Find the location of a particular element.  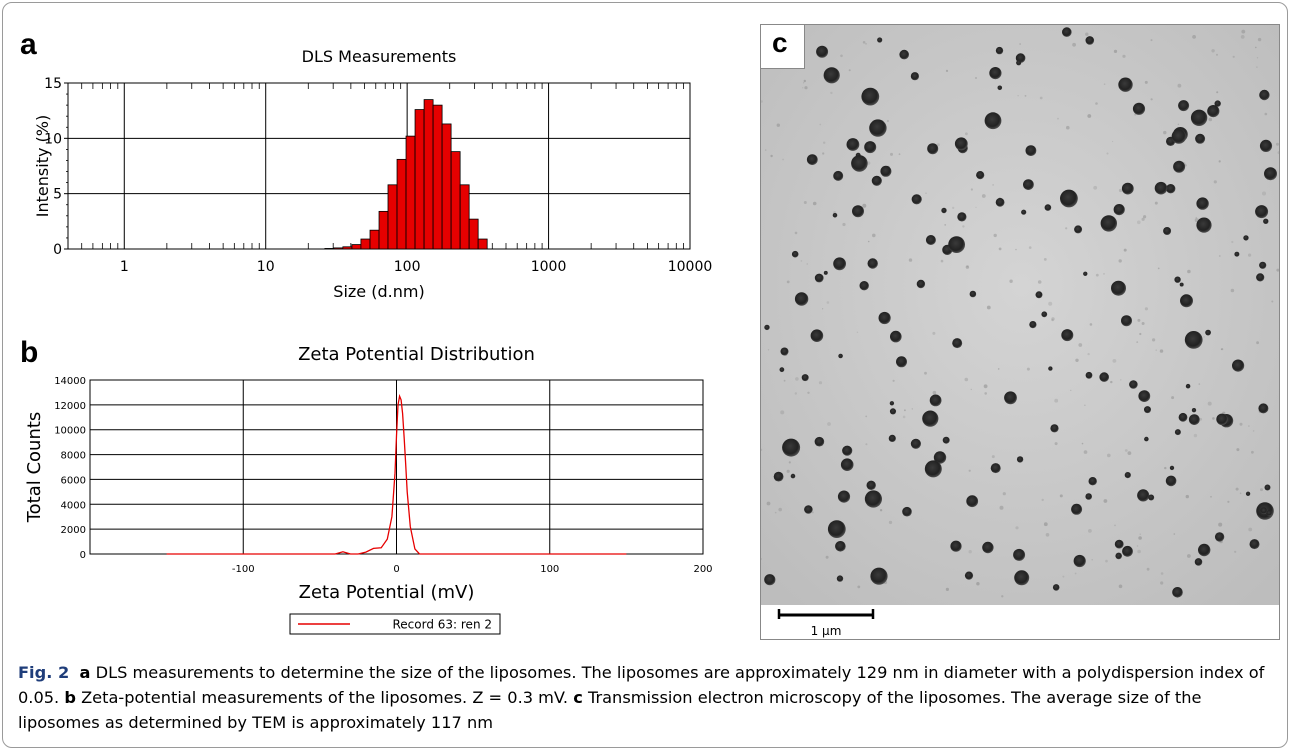

chart-b-xlabel: Zeta Potential (mV) is located at coordinates (387, 592).